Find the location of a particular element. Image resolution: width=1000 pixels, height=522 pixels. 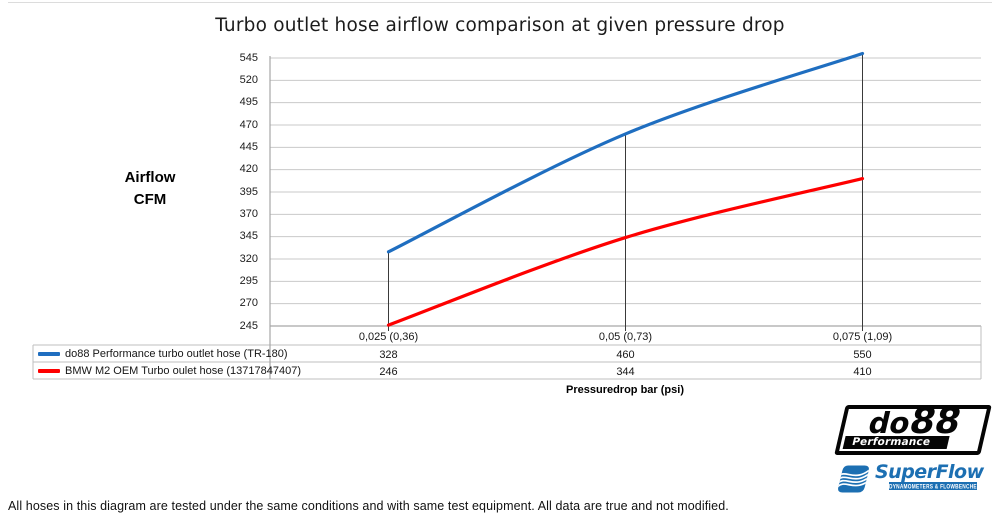

y-tick-label-495: 495 is located at coordinates (248, 102).